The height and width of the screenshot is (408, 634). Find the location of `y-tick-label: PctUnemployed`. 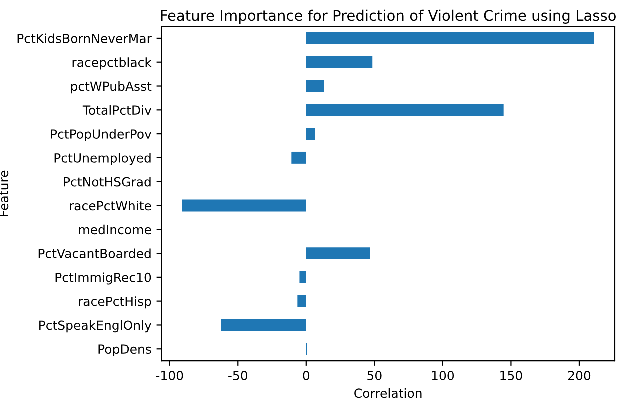

y-tick-label: PctUnemployed is located at coordinates (102, 159).